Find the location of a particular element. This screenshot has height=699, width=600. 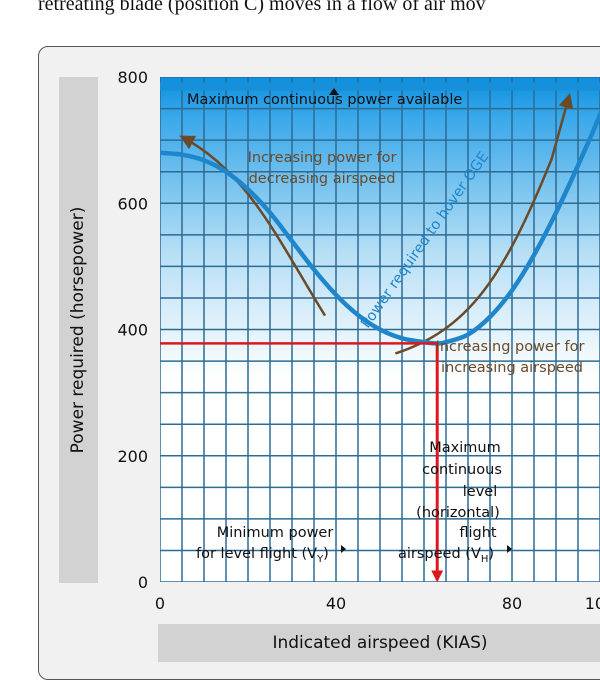

x-tick-label: 0 is located at coordinates (160, 603).